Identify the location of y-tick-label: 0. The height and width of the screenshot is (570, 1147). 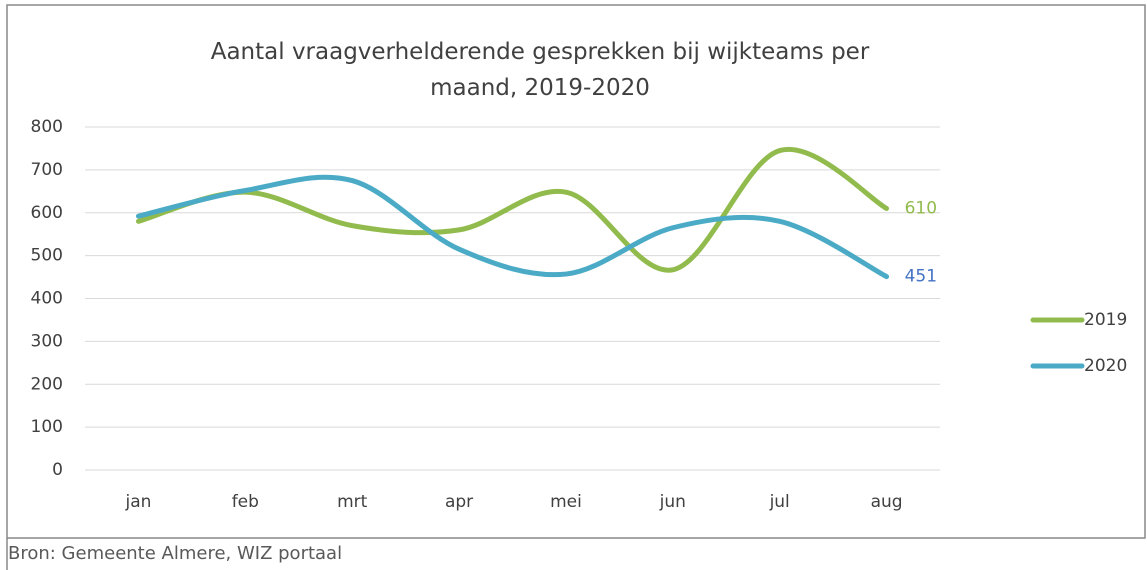
(57, 470).